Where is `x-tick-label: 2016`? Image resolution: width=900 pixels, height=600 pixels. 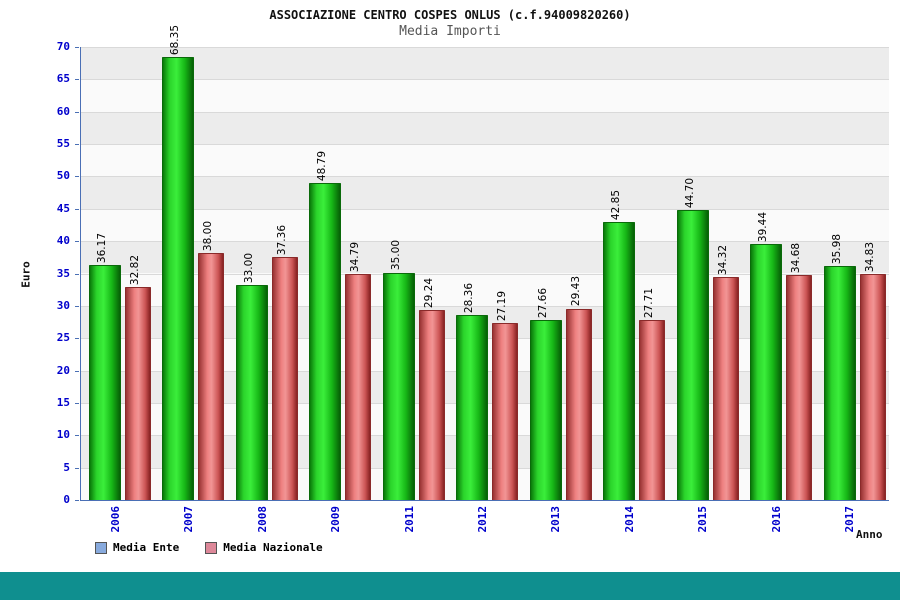 x-tick-label: 2016 is located at coordinates (776, 519).